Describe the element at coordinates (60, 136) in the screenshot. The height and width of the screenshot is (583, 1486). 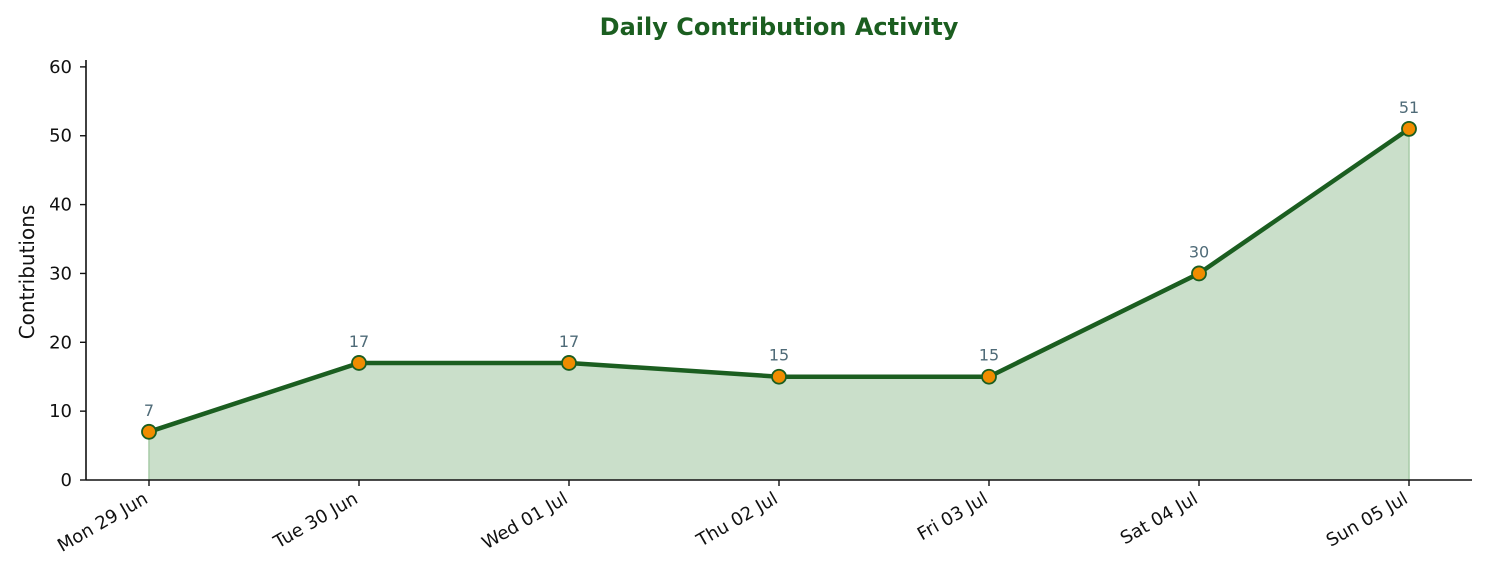
I see `y-tick-label: 50` at that location.